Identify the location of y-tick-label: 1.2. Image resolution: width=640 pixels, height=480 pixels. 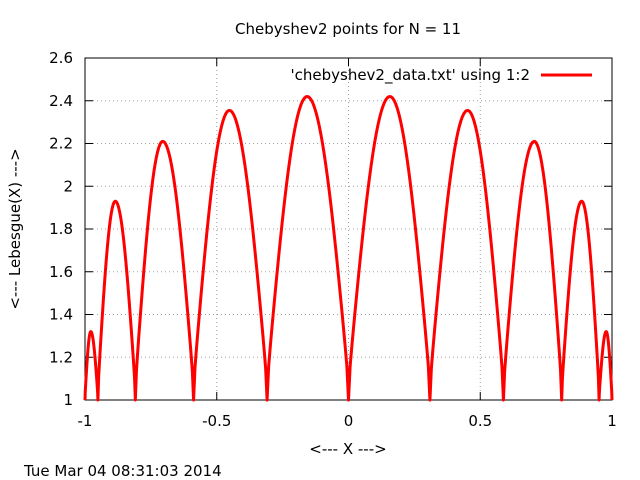
(61, 357).